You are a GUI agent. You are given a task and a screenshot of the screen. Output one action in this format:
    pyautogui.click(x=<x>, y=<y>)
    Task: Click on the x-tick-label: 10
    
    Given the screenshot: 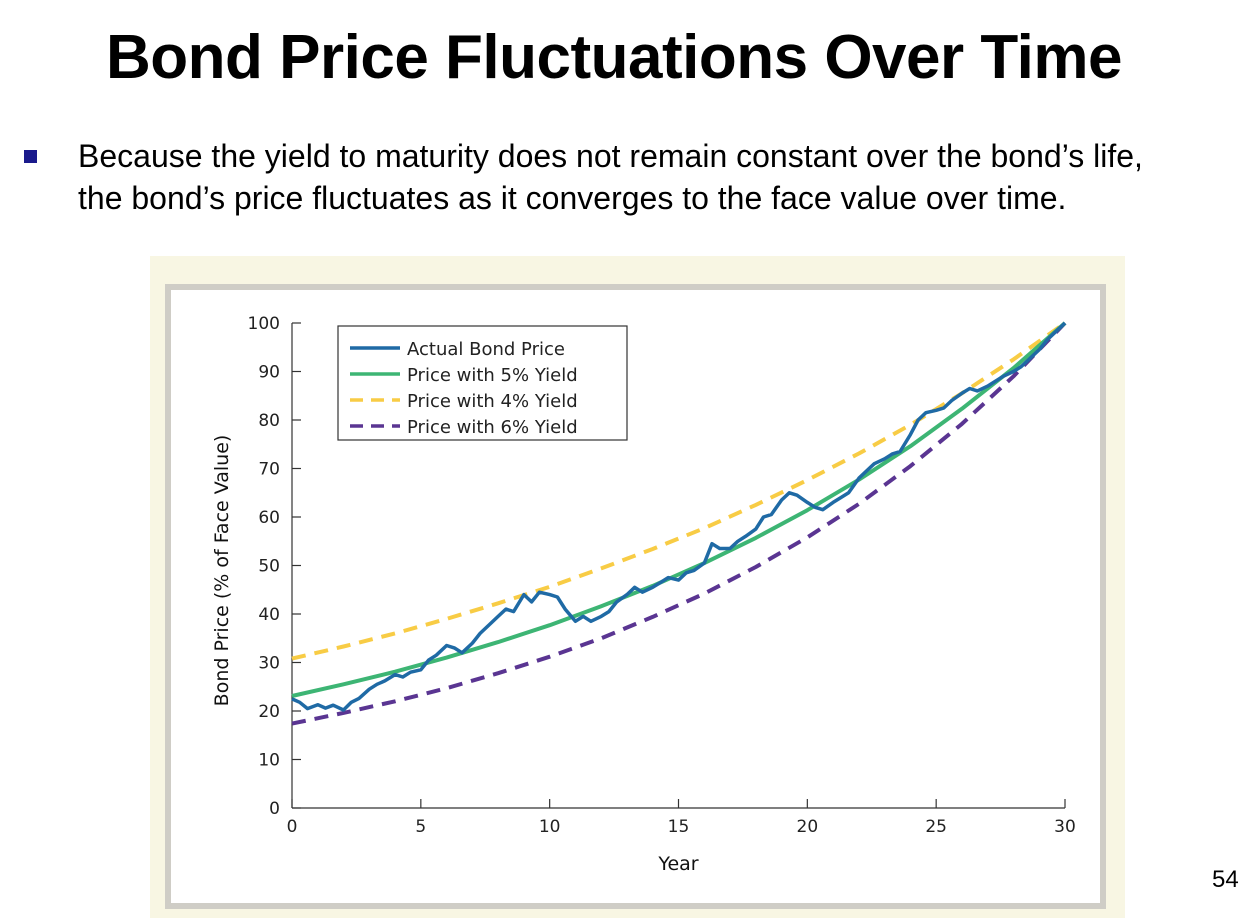 What is the action you would take?
    pyautogui.click(x=550, y=827)
    